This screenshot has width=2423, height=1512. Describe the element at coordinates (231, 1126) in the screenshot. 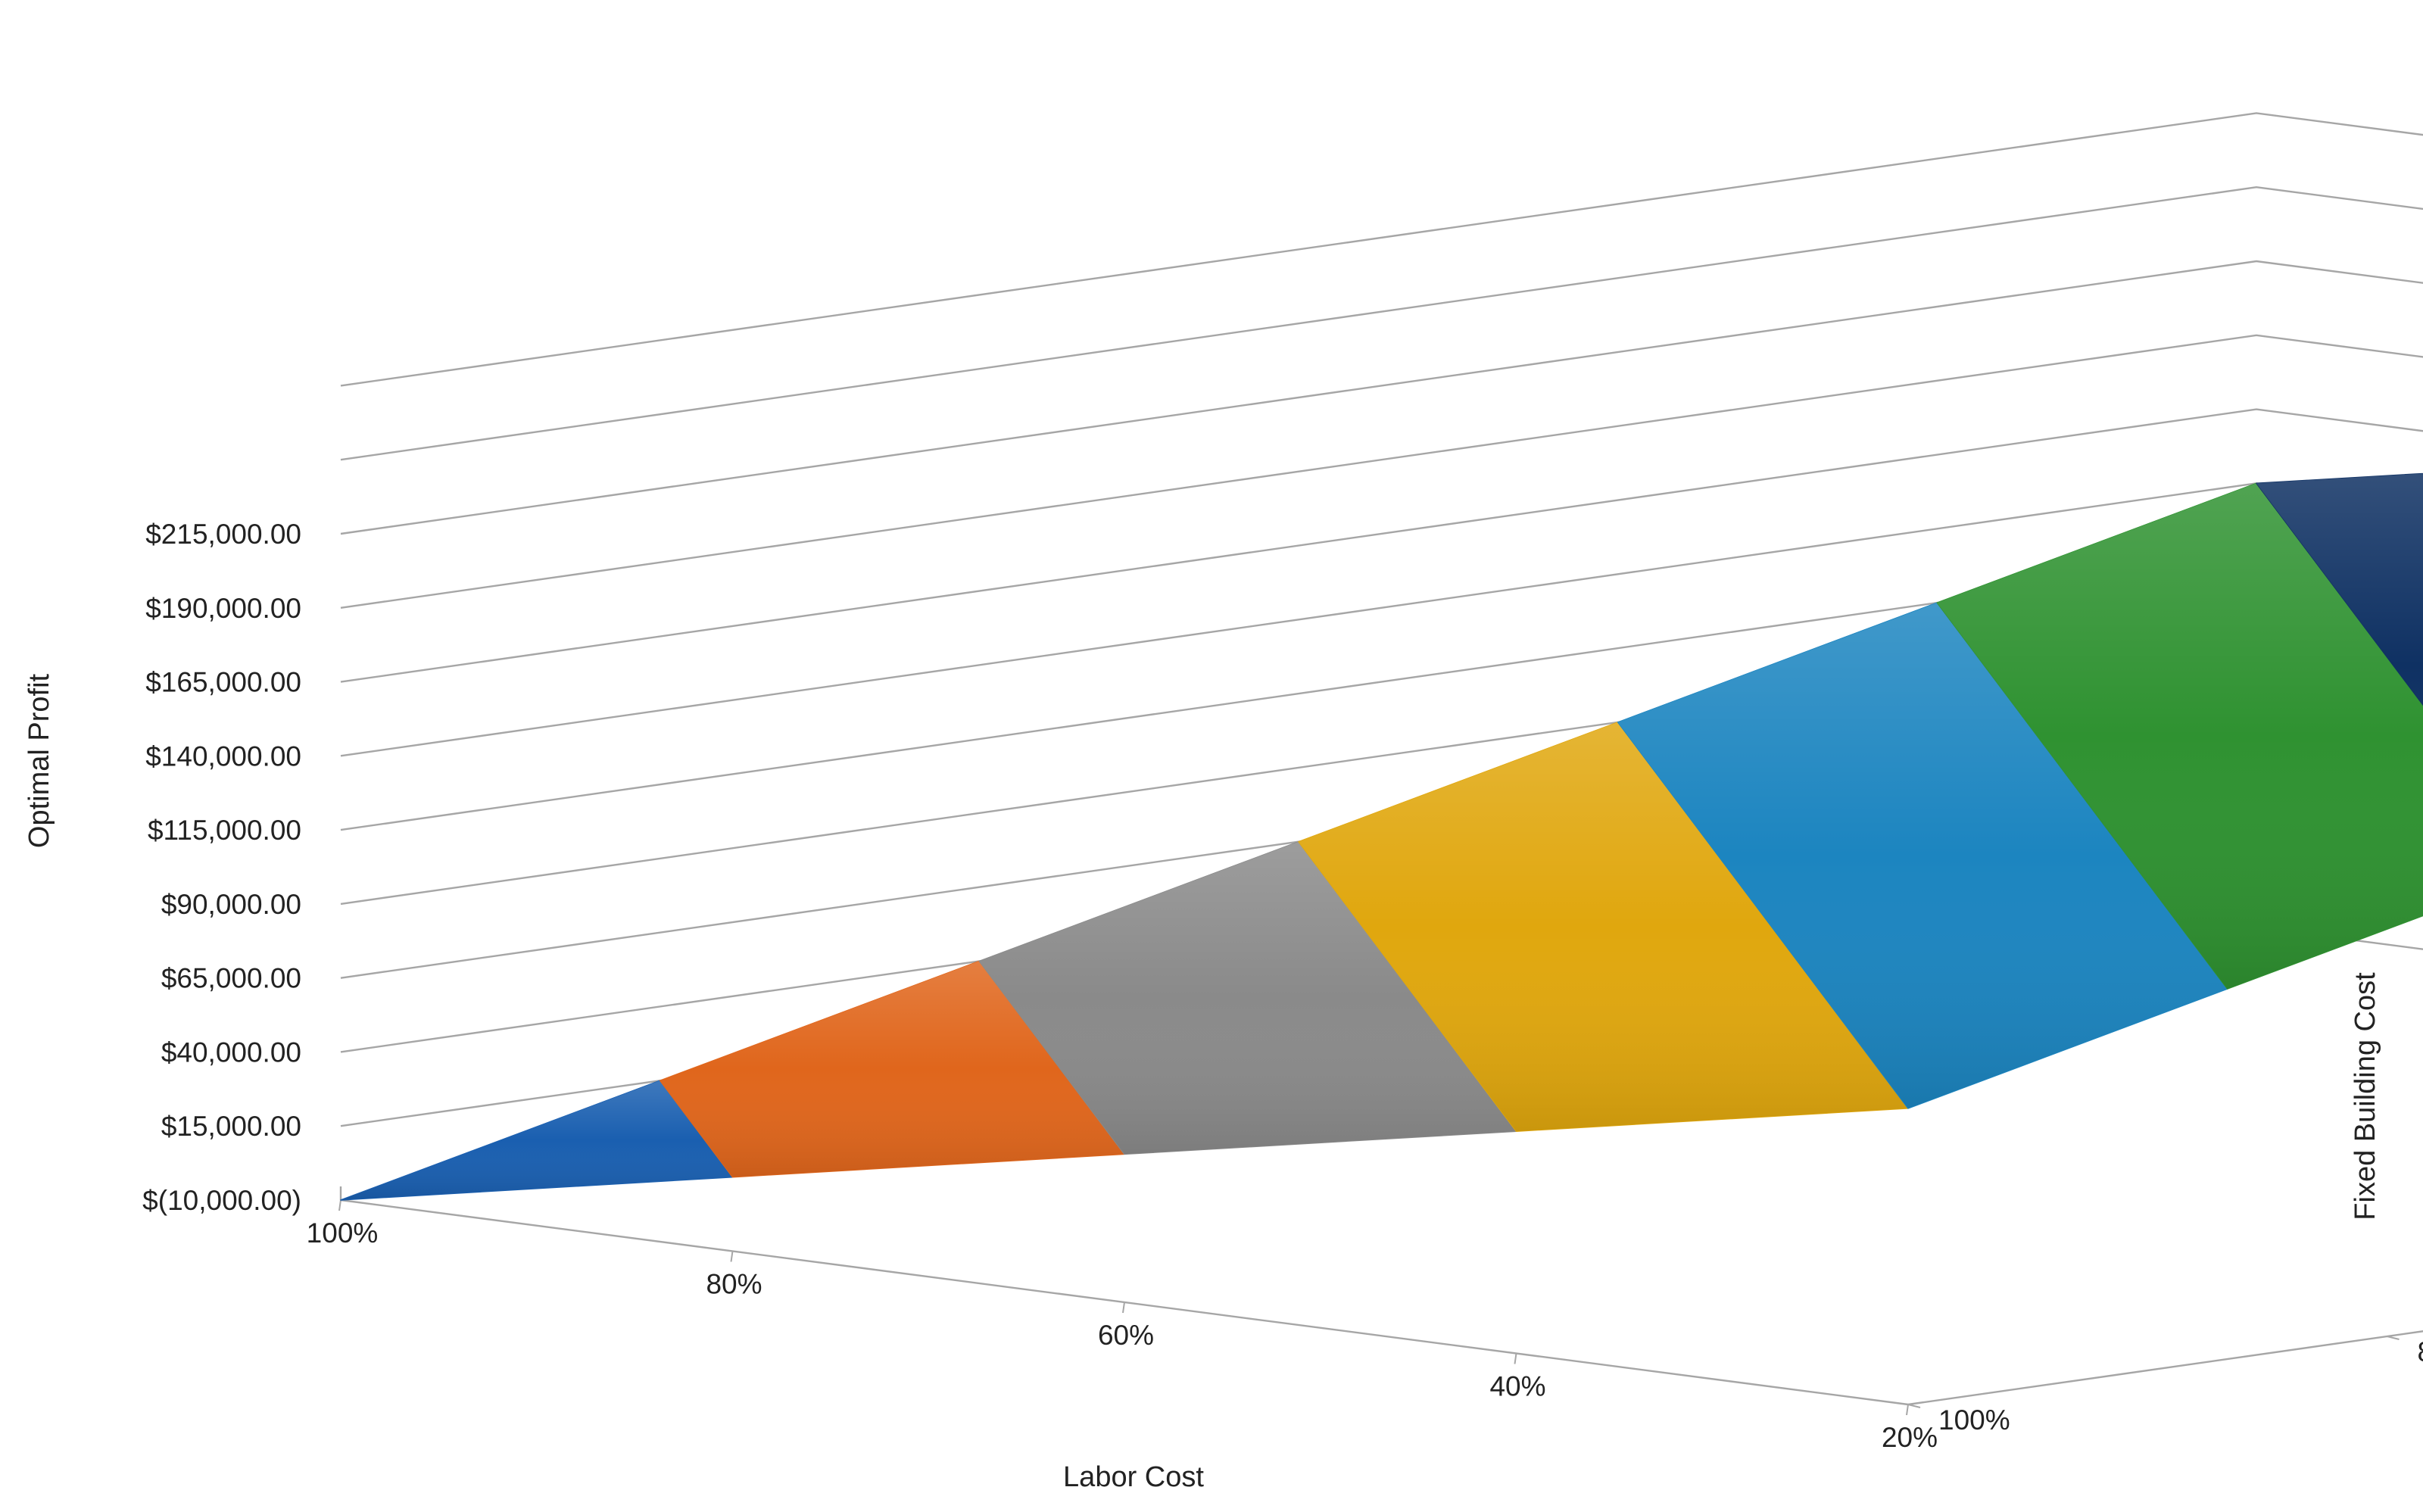

I see `z-tick-label: $15,000.00` at that location.